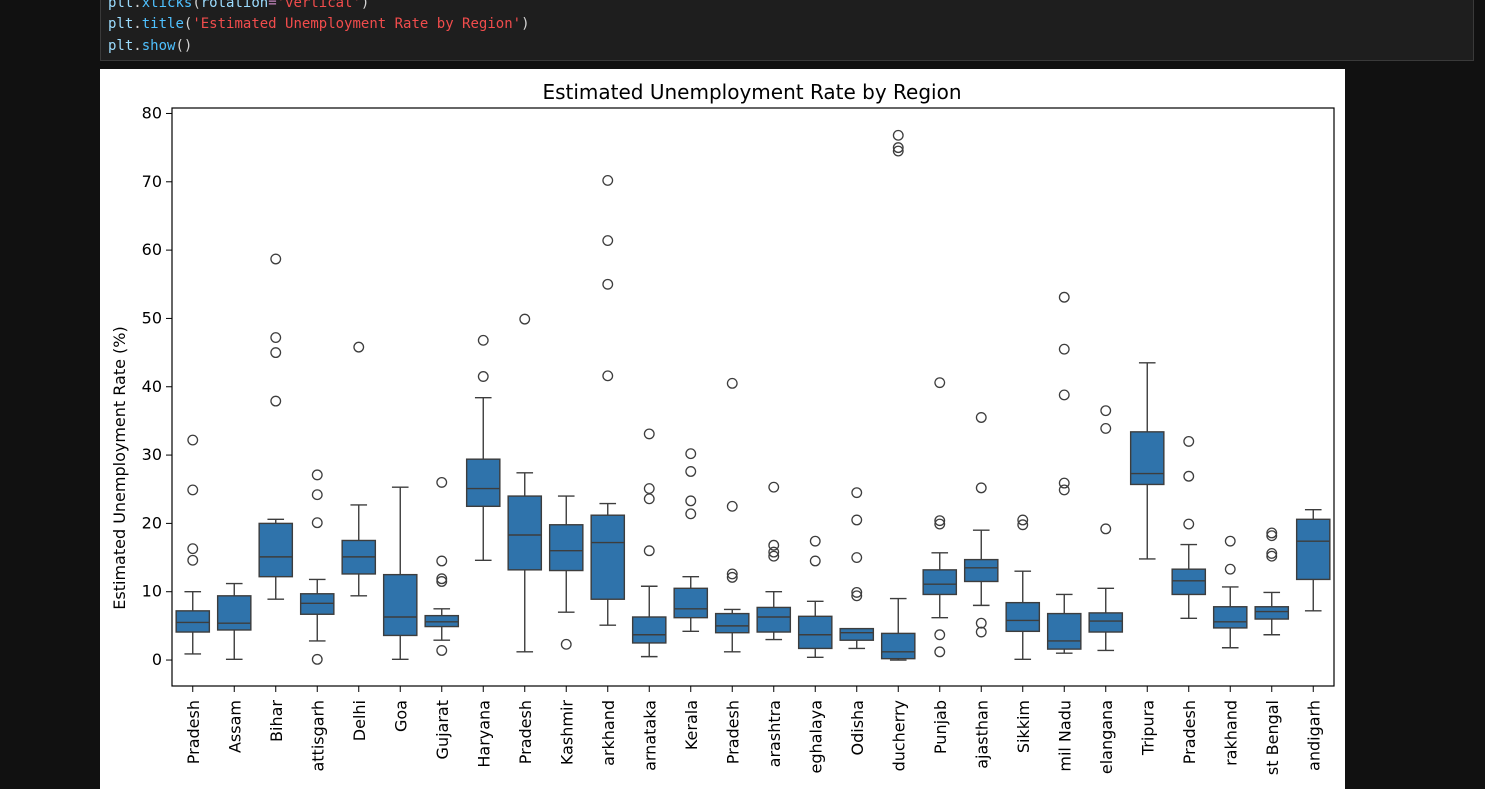 The width and height of the screenshot is (1485, 789). Describe the element at coordinates (1230, 733) in the screenshot. I see `x-tick-label: rakhand` at that location.